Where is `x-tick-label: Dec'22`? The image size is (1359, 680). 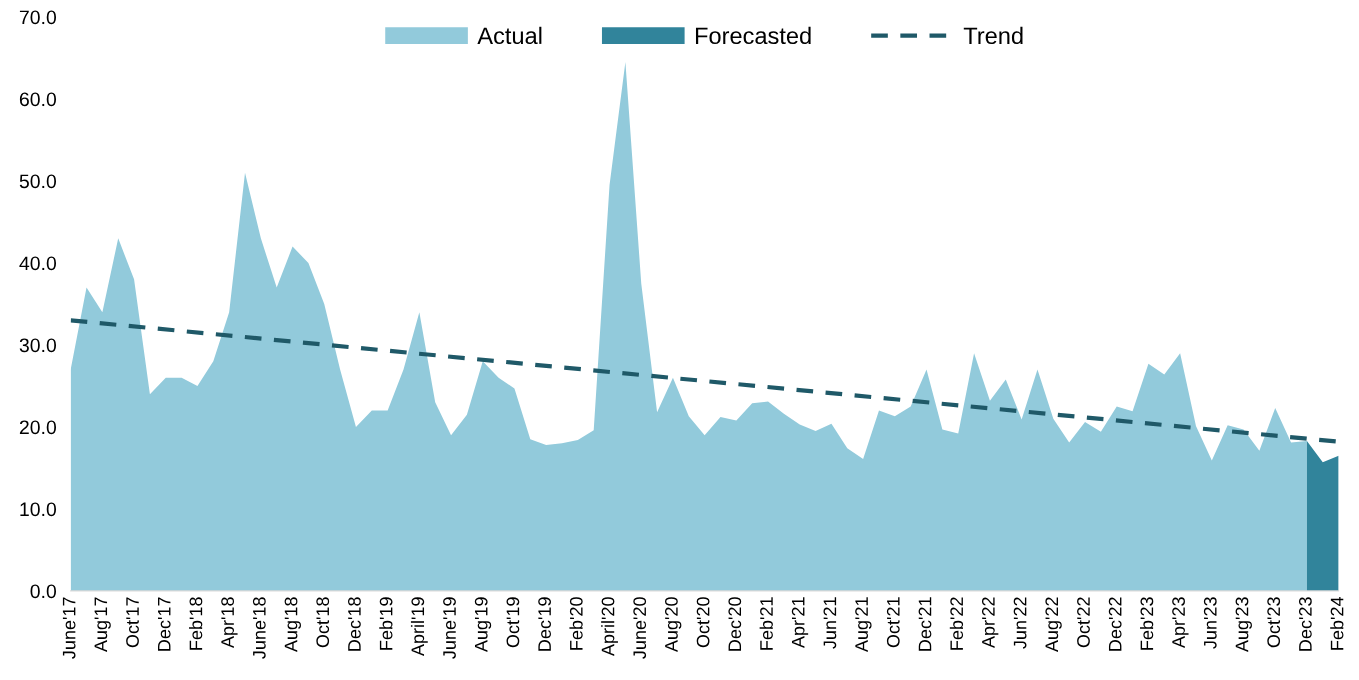
x-tick-label: Dec'22 is located at coordinates (1115, 624).